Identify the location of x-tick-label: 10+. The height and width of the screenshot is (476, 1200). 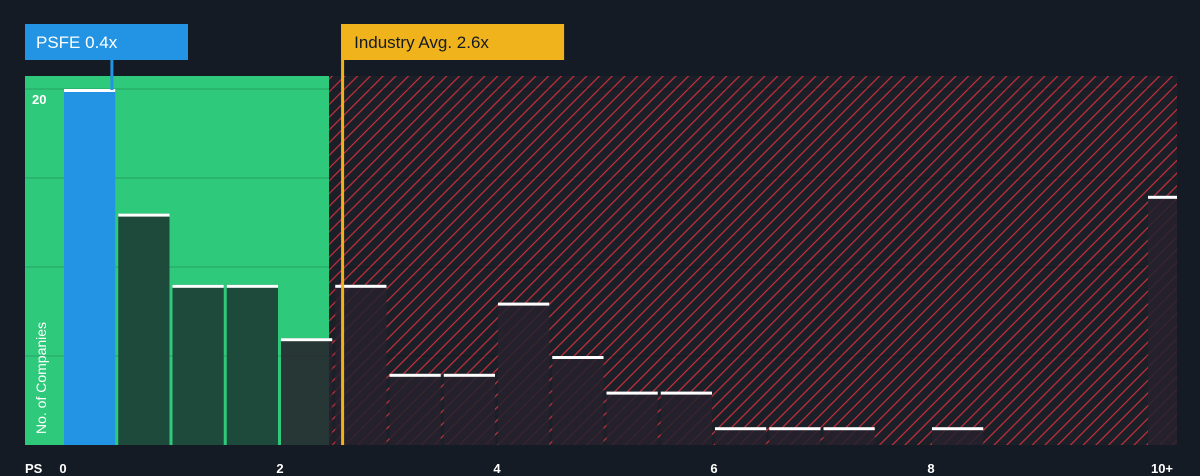
(1162, 468).